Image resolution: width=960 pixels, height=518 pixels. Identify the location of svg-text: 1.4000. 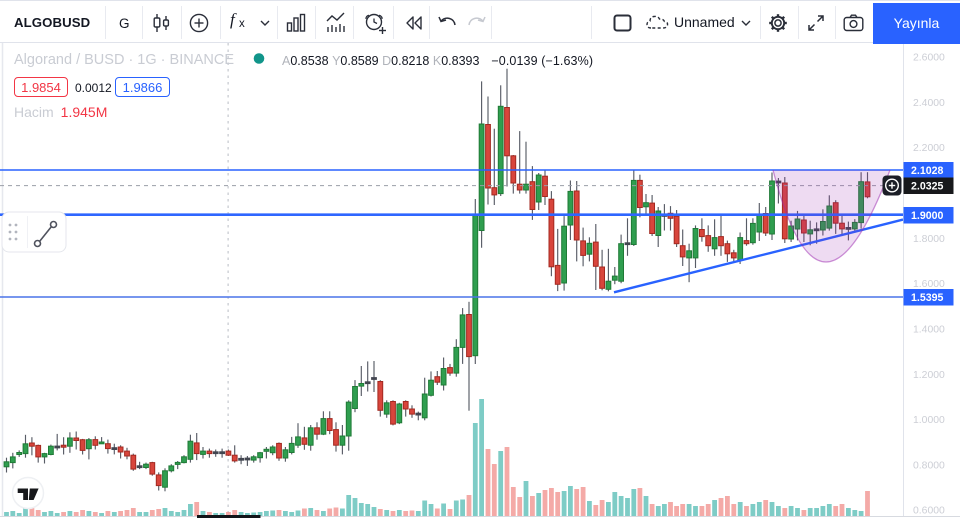
(929, 329).